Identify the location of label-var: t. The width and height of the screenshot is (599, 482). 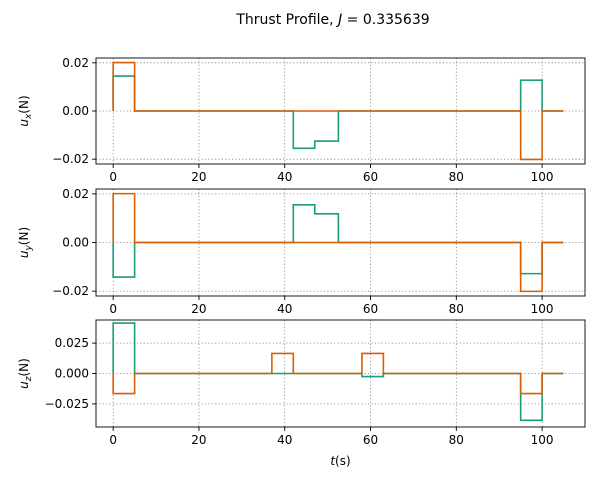
(333, 461).